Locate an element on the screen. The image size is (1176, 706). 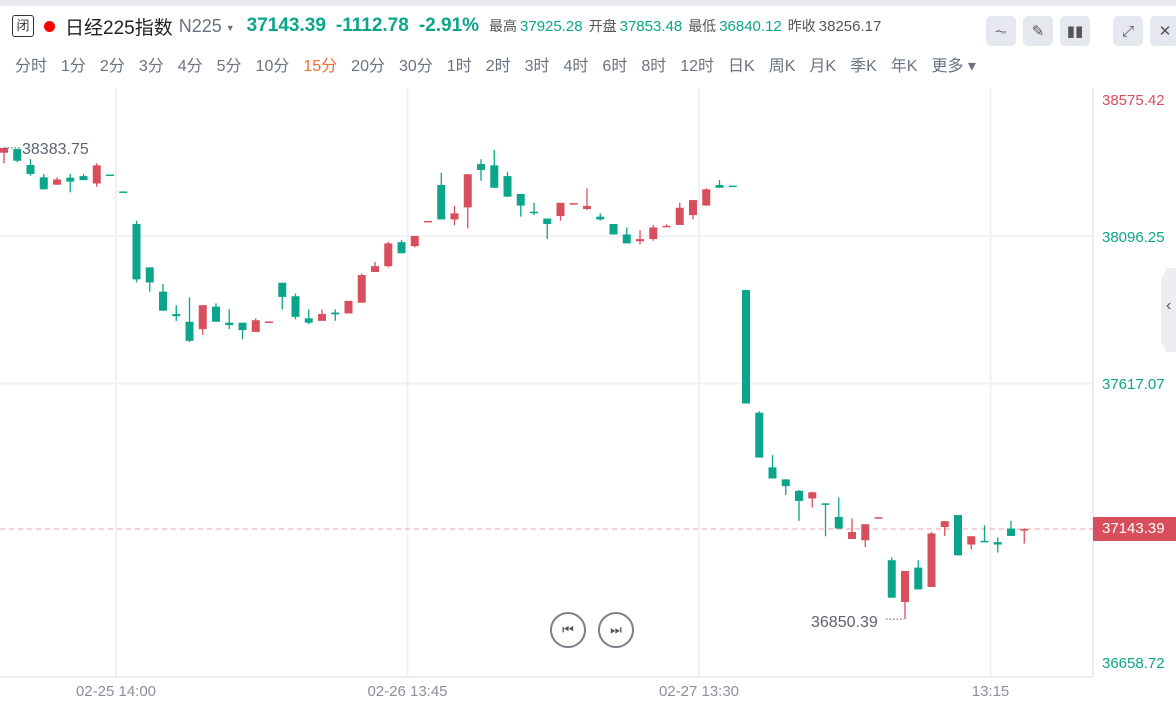
period-tab: 年K is located at coordinates (904, 66).